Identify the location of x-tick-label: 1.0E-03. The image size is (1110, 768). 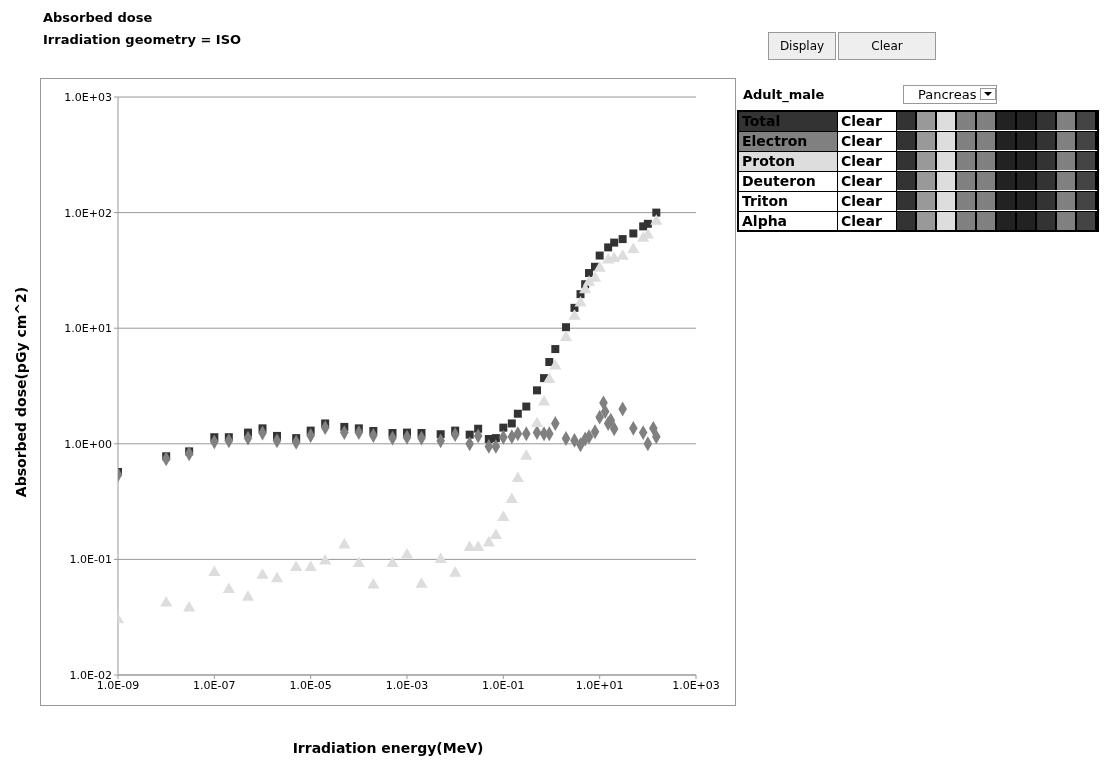
(407, 685).